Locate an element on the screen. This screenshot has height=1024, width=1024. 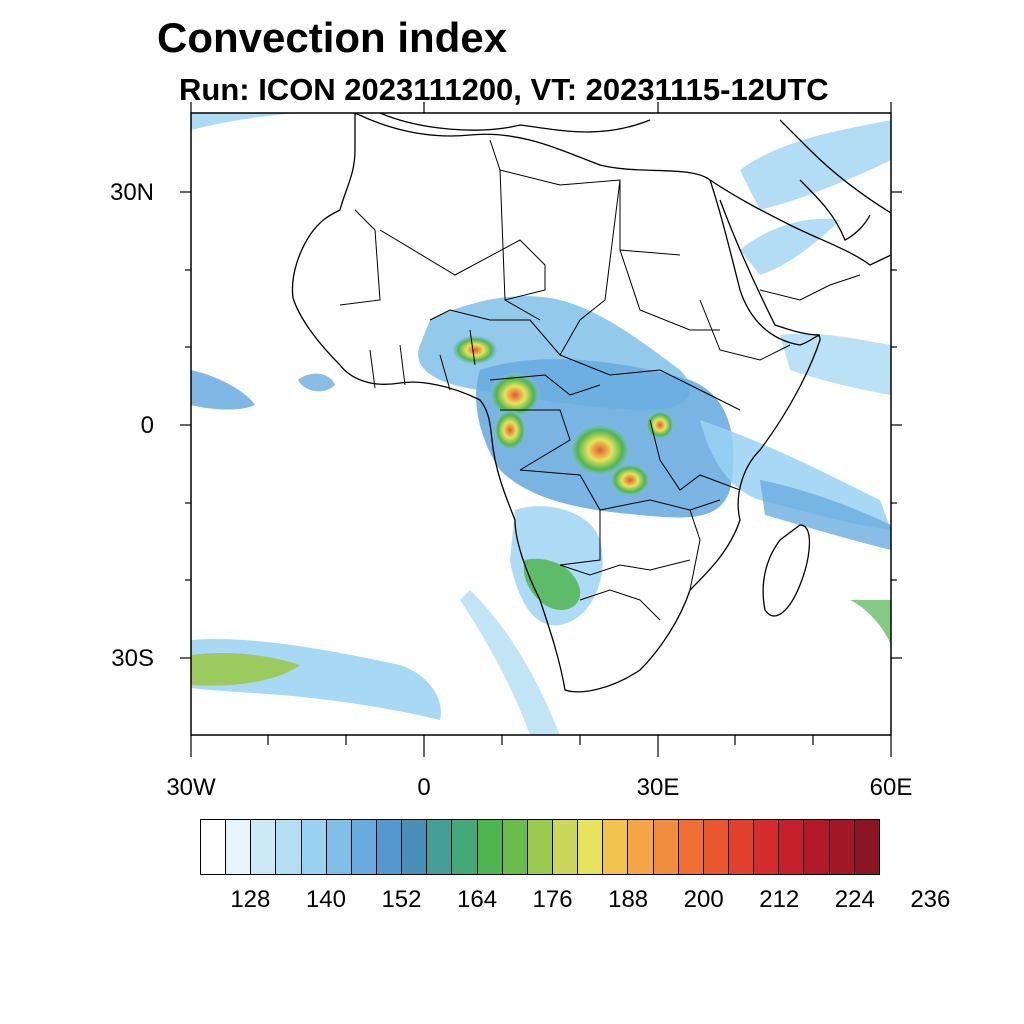
convection-area-namibia is located at coordinates (552, 584).